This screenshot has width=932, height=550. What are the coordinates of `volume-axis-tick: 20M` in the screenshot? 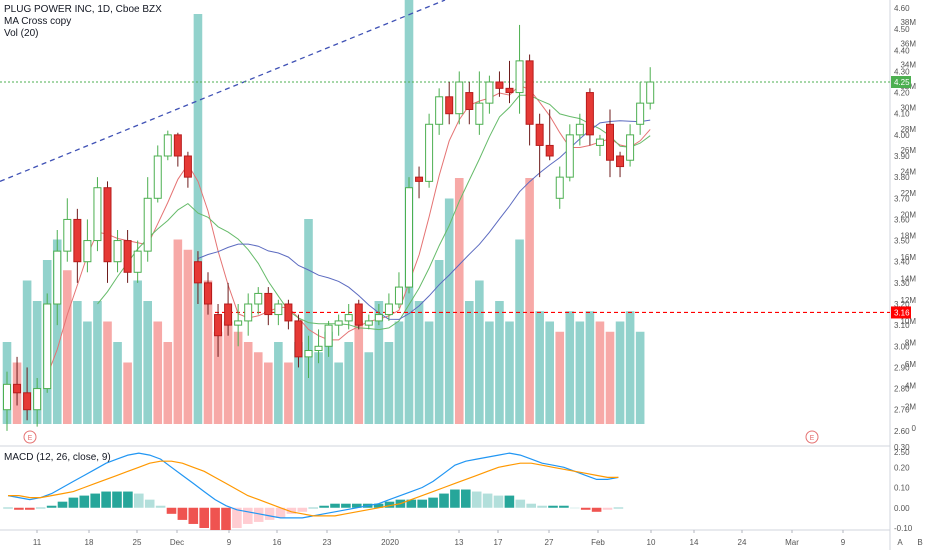 It's located at (908, 214).